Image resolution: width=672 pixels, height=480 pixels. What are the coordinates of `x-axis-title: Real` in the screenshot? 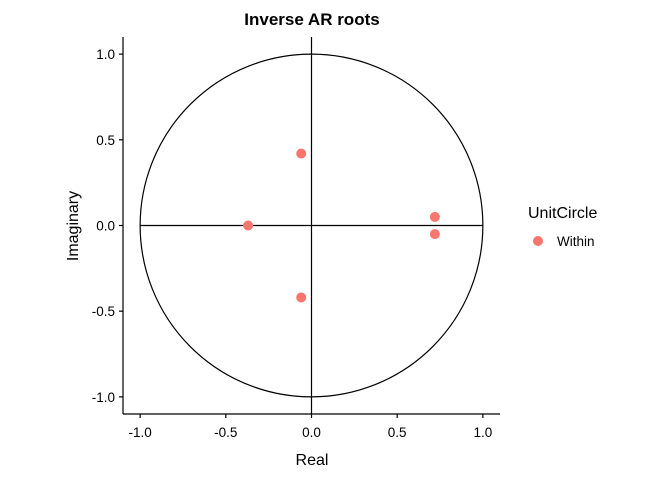 It's located at (312, 460).